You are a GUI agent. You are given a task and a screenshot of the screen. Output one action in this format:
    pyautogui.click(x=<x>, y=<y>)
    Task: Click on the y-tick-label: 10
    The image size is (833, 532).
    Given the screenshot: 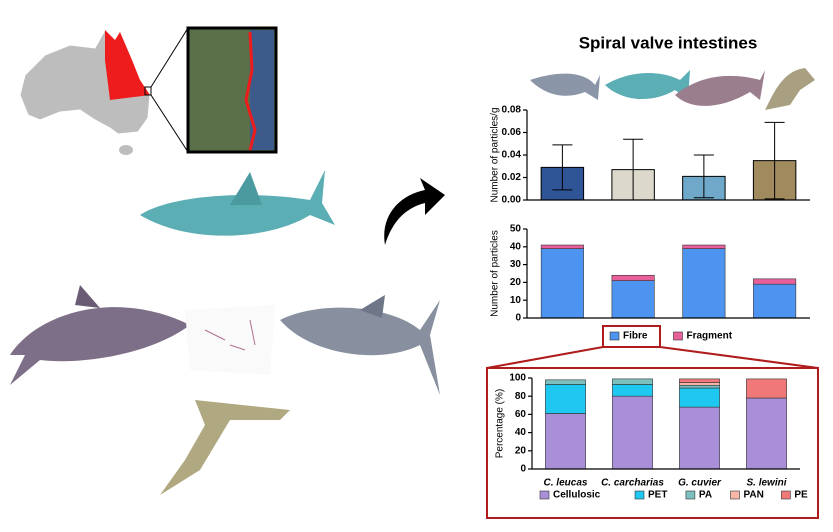 What is the action you would take?
    pyautogui.click(x=516, y=300)
    